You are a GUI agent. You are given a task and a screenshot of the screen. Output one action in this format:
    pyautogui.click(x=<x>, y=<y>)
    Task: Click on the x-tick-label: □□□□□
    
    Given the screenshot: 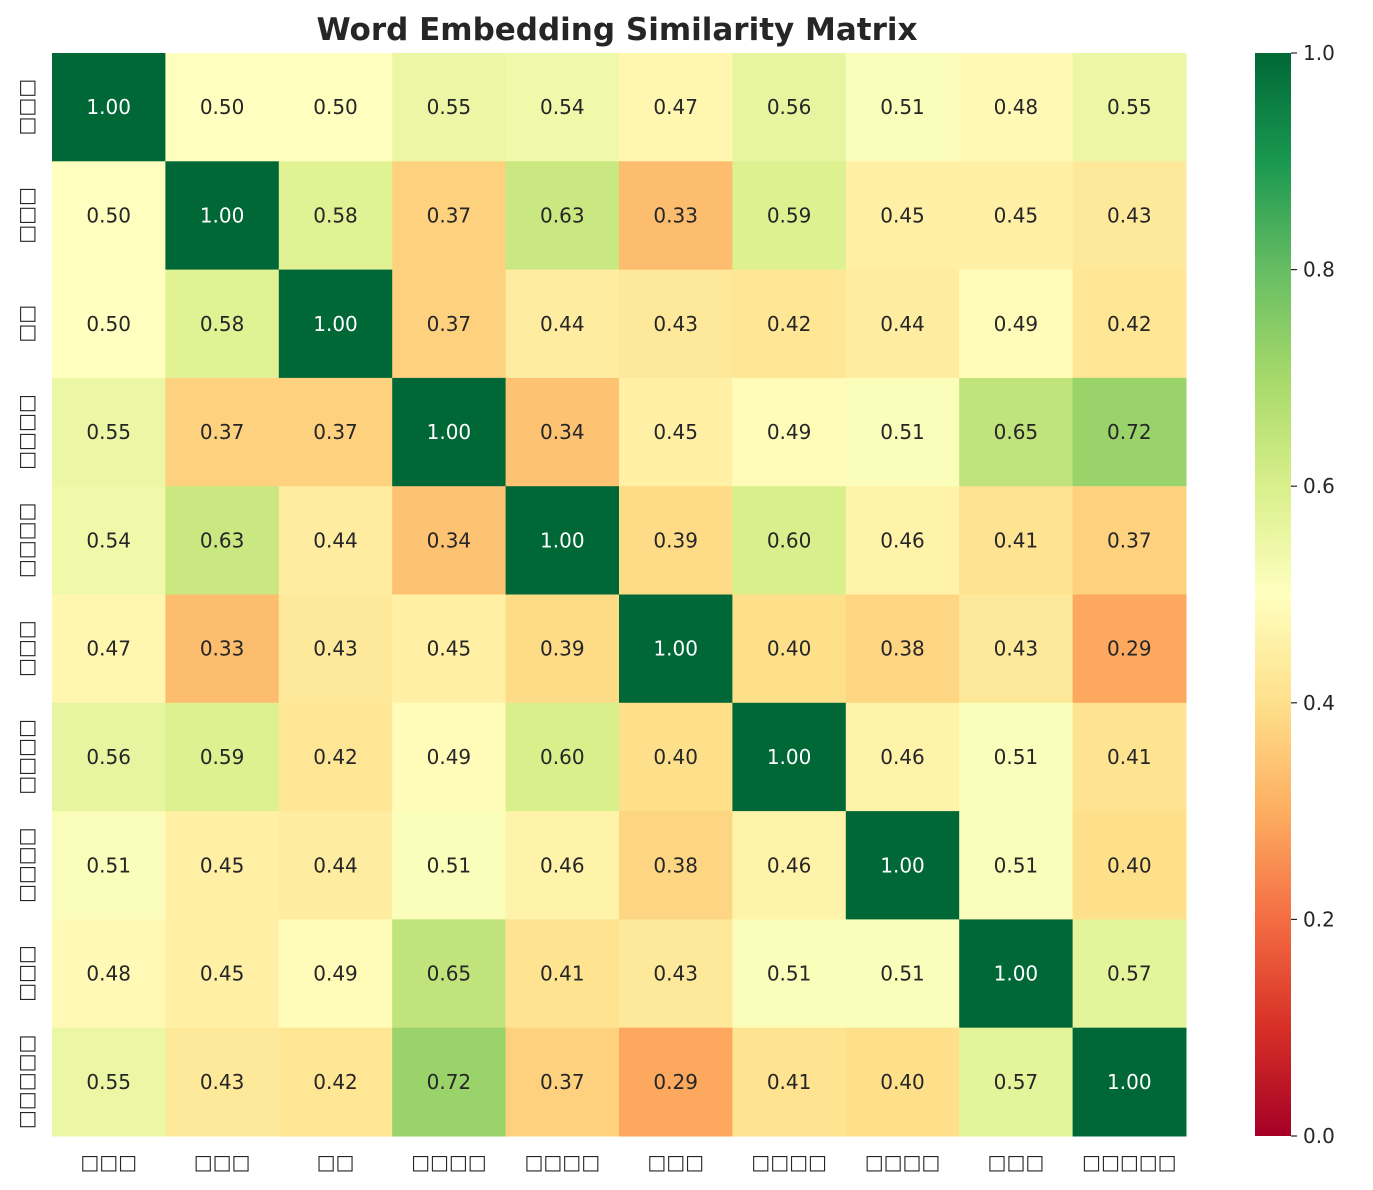 What is the action you would take?
    pyautogui.click(x=1129, y=1162)
    